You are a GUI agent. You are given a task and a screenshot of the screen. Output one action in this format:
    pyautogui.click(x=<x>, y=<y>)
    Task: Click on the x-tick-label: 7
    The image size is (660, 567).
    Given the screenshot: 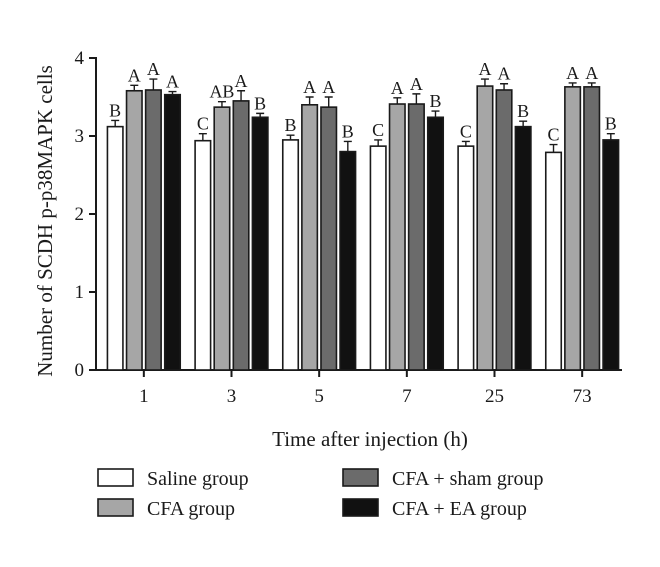 What is the action you would take?
    pyautogui.click(x=407, y=396)
    